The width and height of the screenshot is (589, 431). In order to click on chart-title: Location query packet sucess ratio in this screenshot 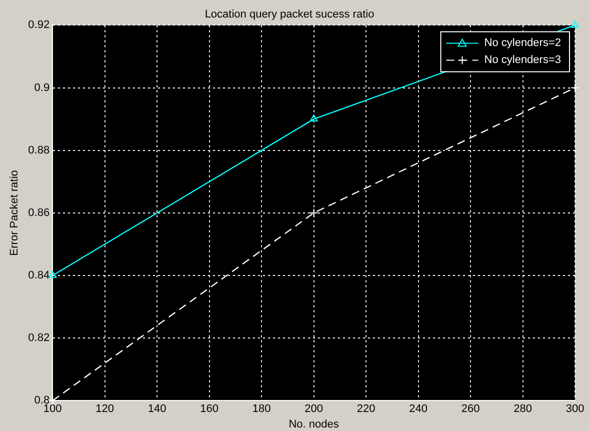, I will do `click(289, 14)`.